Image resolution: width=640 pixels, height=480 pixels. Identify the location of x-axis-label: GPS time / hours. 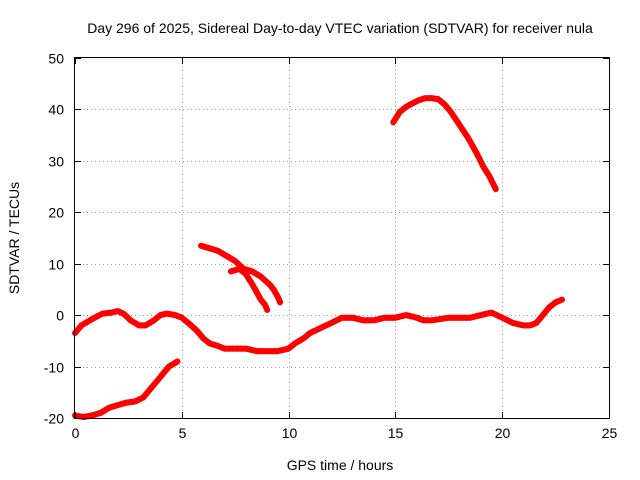
(340, 465).